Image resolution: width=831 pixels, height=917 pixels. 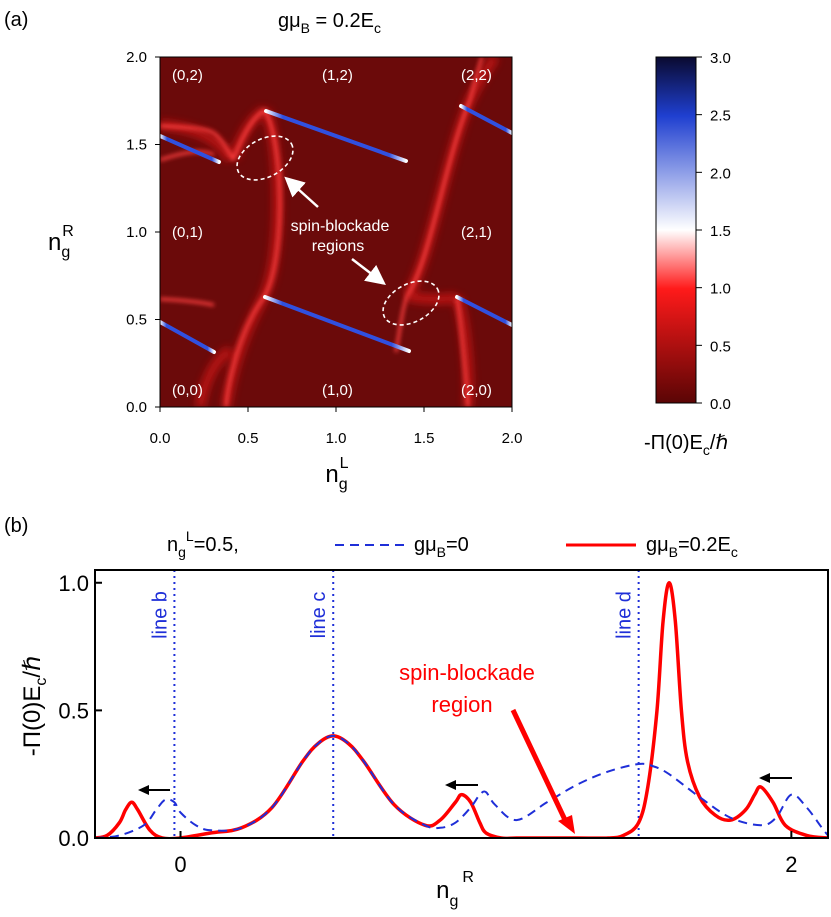 What do you see at coordinates (791, 864) in the screenshot?
I see `line-x-tick-label: 2` at bounding box center [791, 864].